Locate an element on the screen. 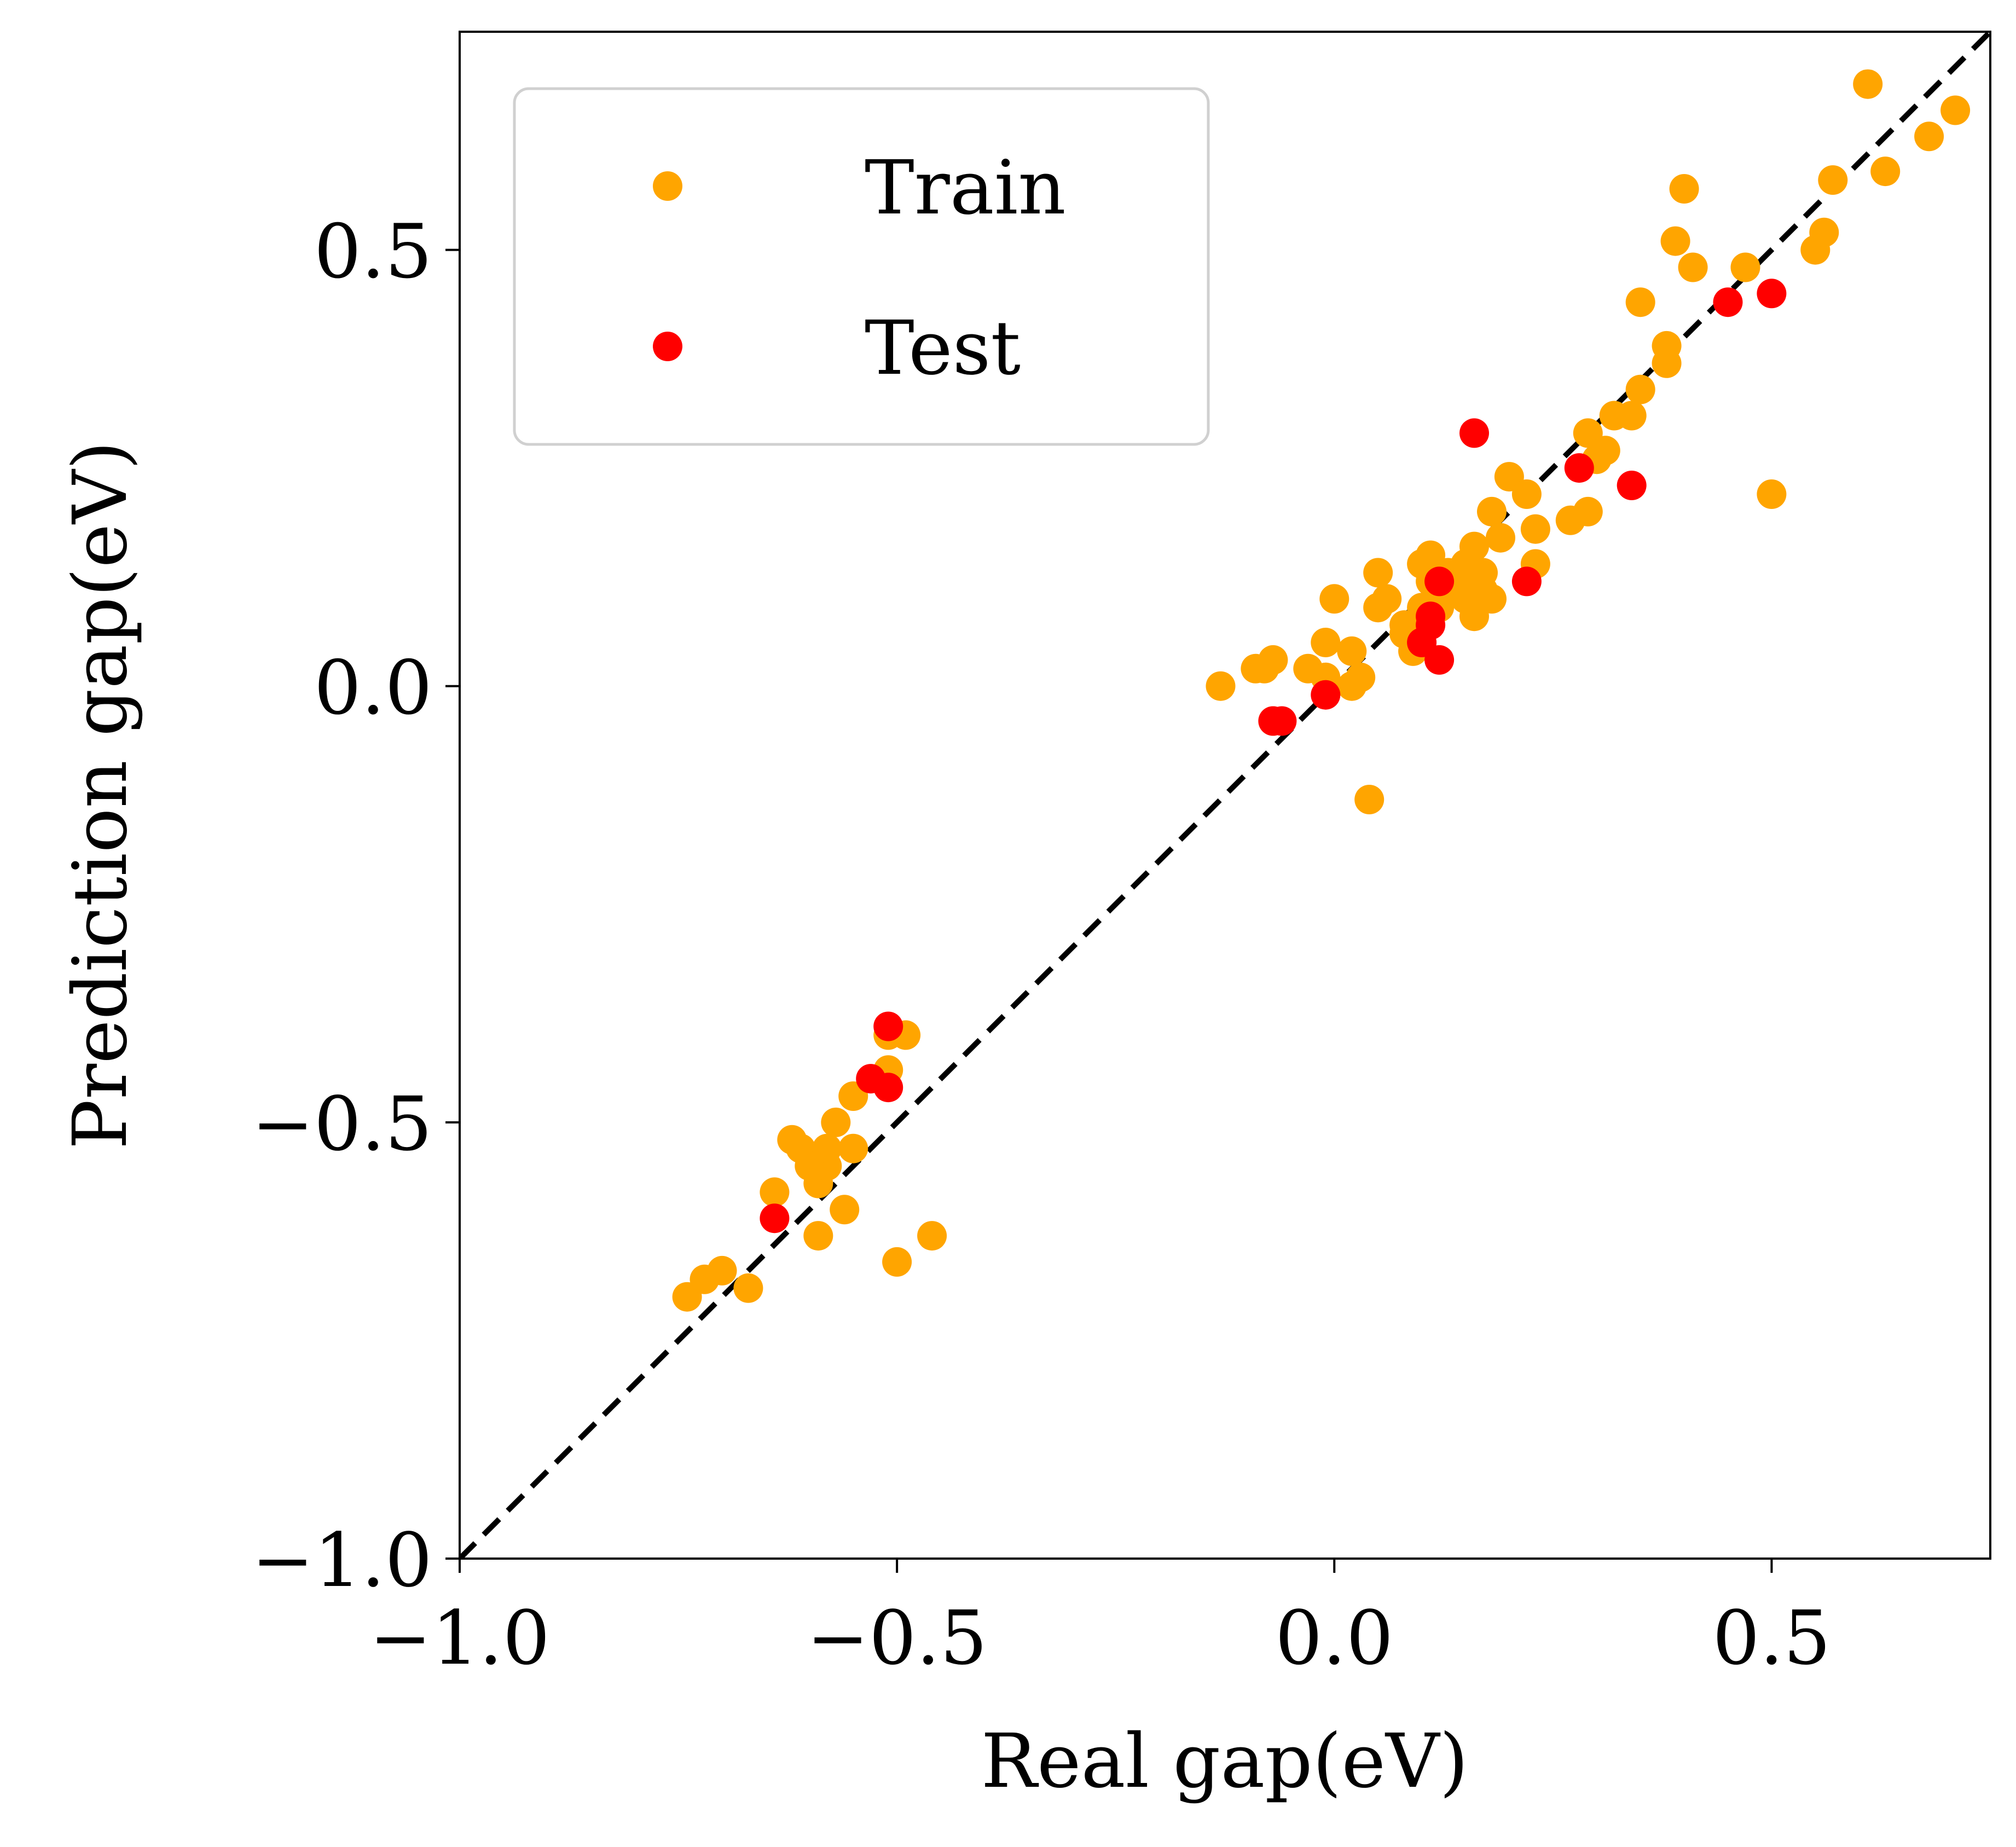 This screenshot has height=1847, width=2016. legend-label-test: Test is located at coordinates (943, 348).